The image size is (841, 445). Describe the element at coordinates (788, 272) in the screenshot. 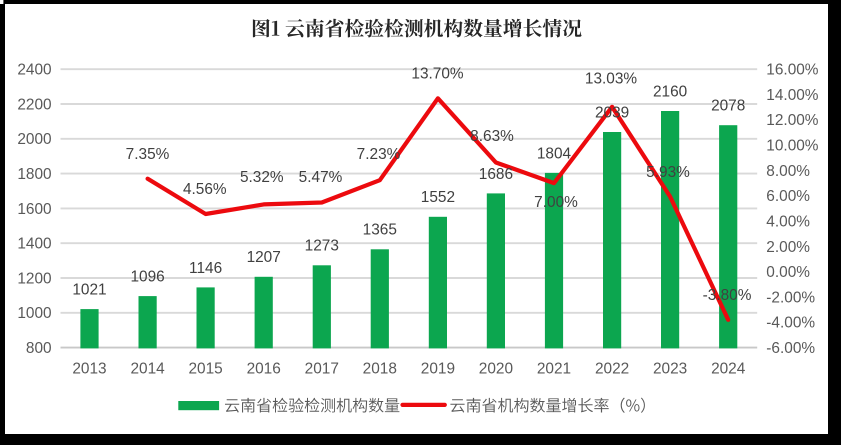

I see `svg-text: 0.00%` at that location.